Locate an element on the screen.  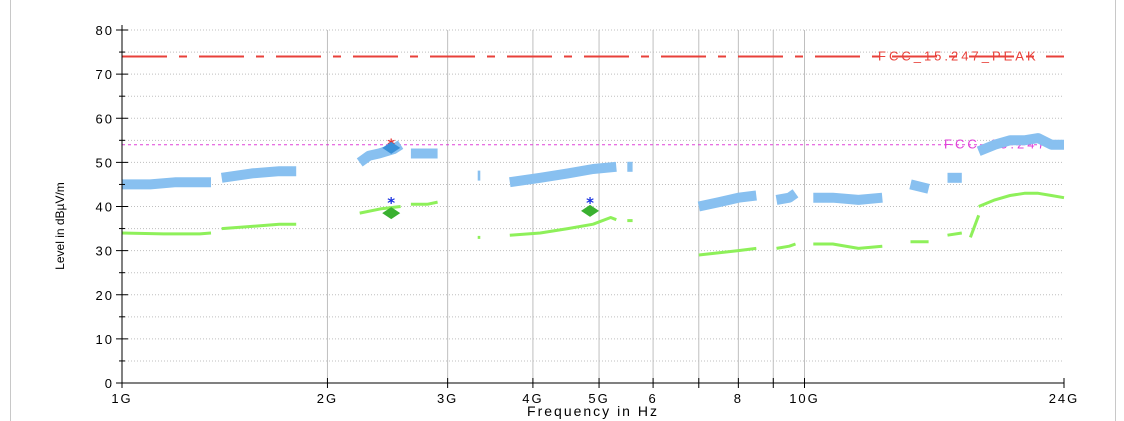
markers-layer: *** is located at coordinates (491, 177).